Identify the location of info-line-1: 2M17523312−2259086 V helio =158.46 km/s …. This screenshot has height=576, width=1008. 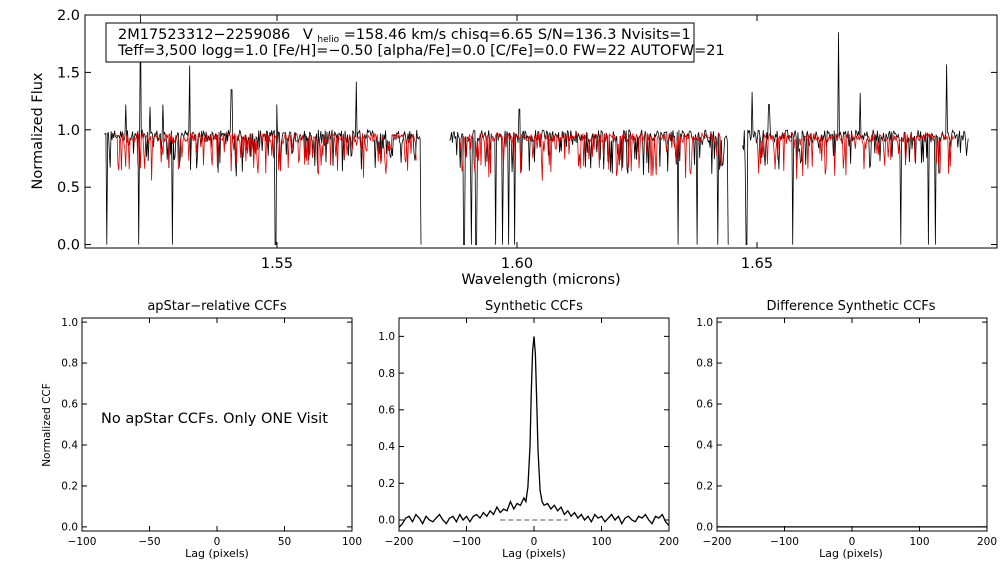
(404, 36).